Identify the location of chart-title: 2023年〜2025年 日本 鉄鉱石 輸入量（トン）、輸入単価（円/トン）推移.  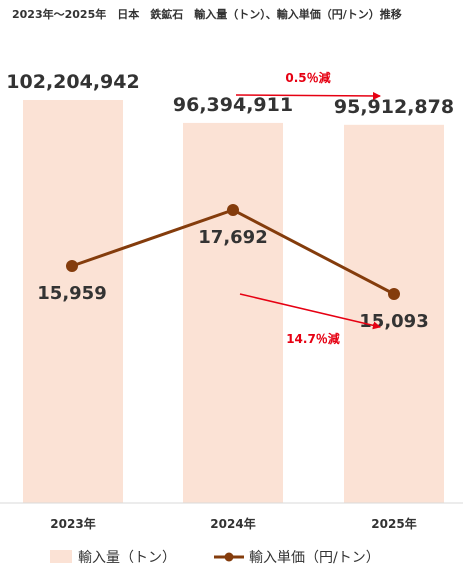
(207, 14).